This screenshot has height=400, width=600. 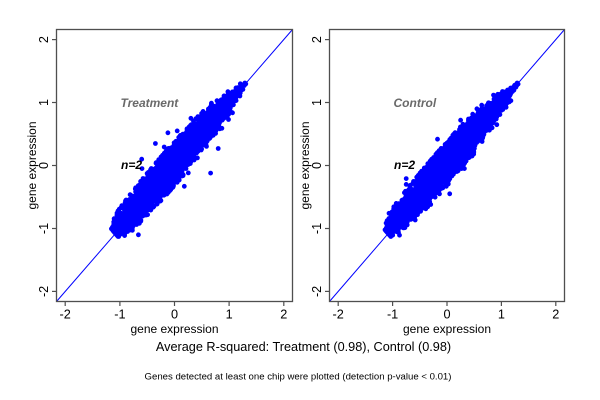 I want to click on svg-text: Treatment, so click(x=150, y=103).